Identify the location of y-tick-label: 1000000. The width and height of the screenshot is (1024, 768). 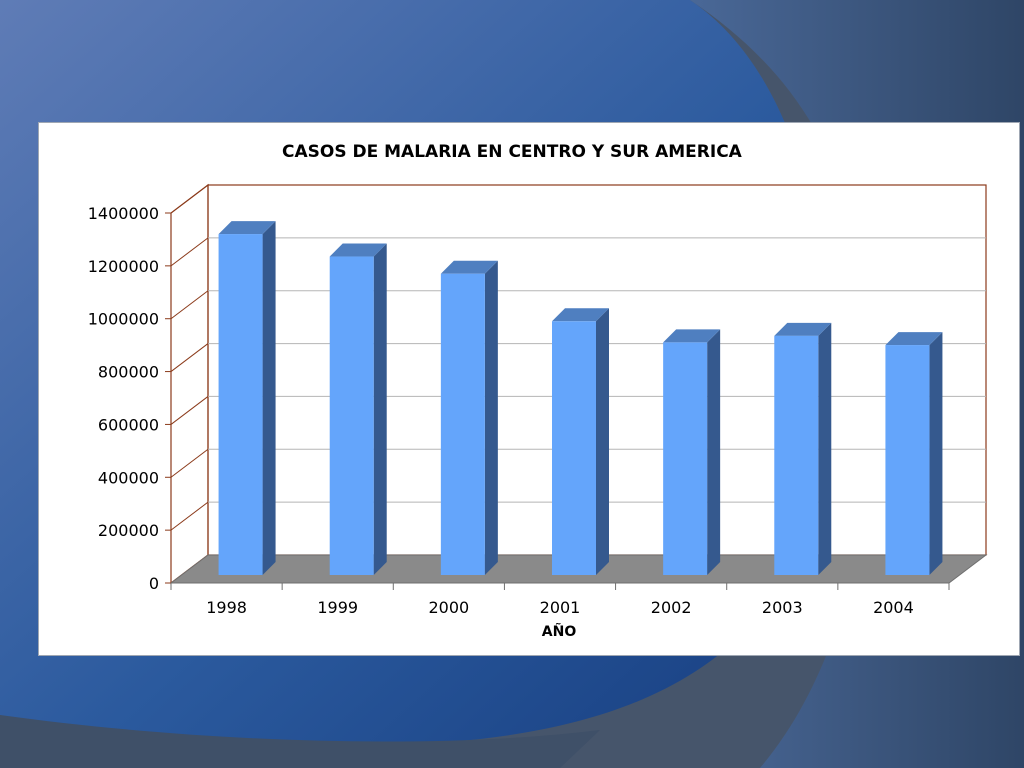
(123, 319).